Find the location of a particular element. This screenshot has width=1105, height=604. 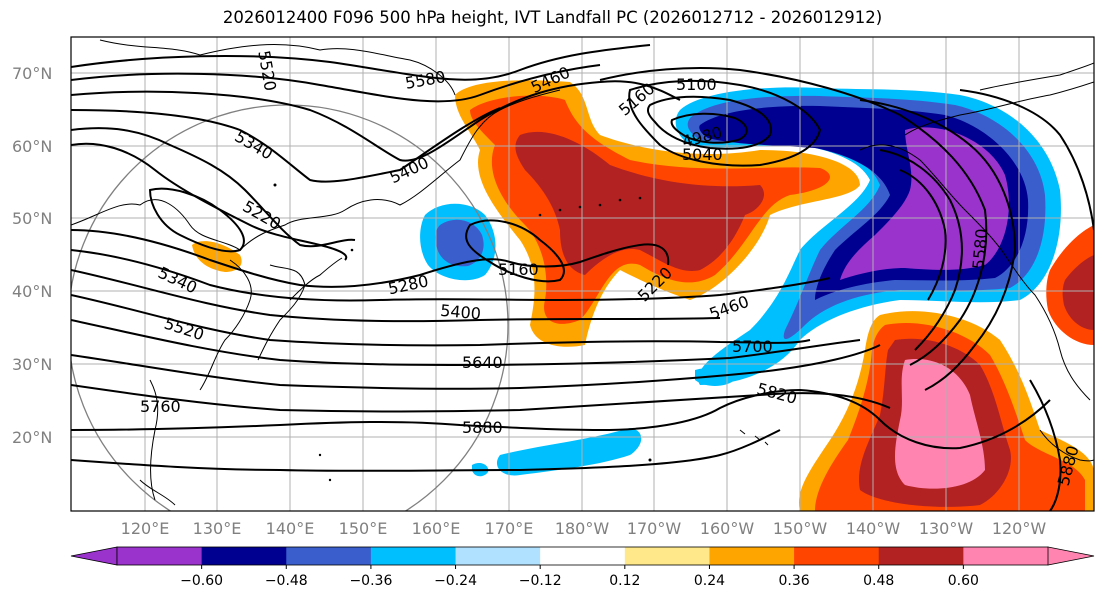

shade-positive-westpac-core is located at coordinates (640, 203).